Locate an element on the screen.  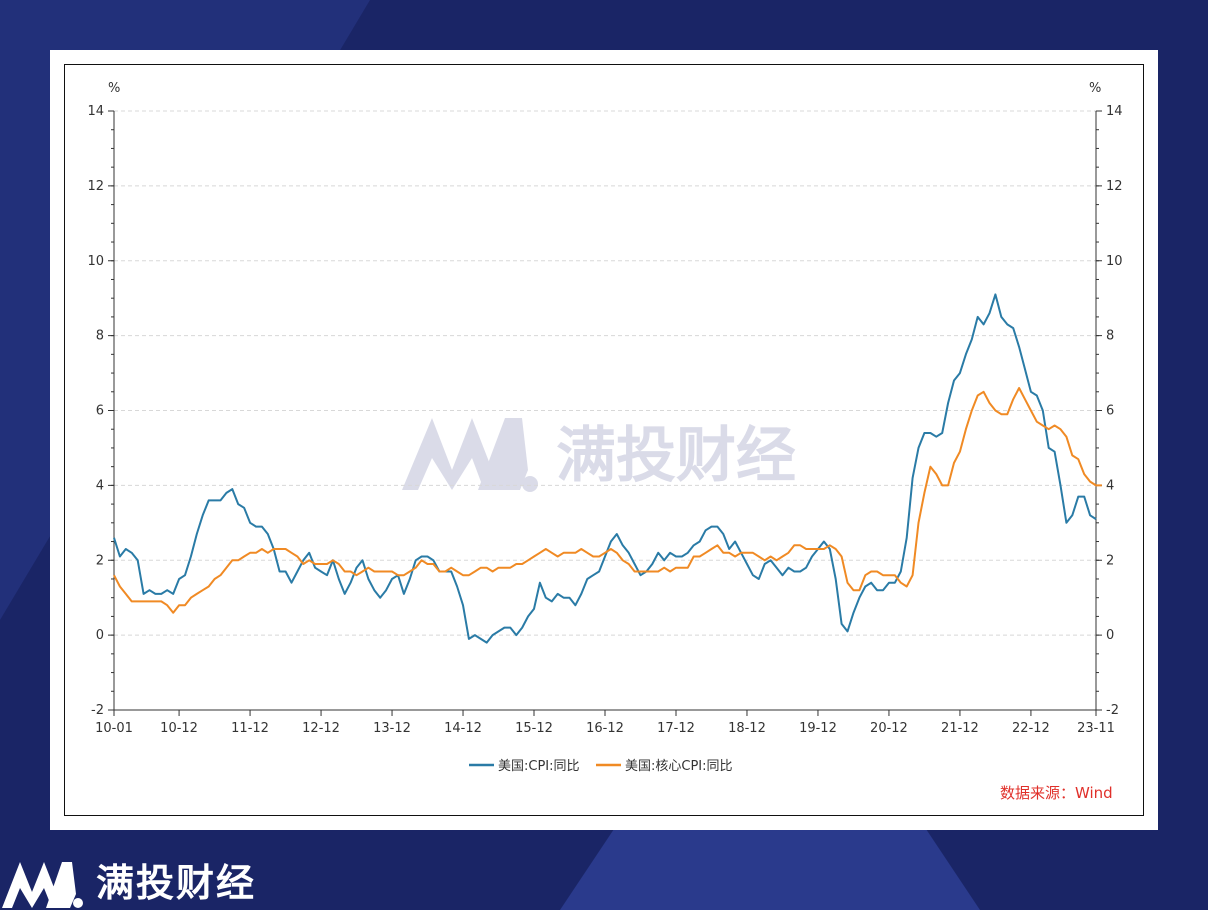
y-tick-label-right: 6 is located at coordinates (1110, 411).